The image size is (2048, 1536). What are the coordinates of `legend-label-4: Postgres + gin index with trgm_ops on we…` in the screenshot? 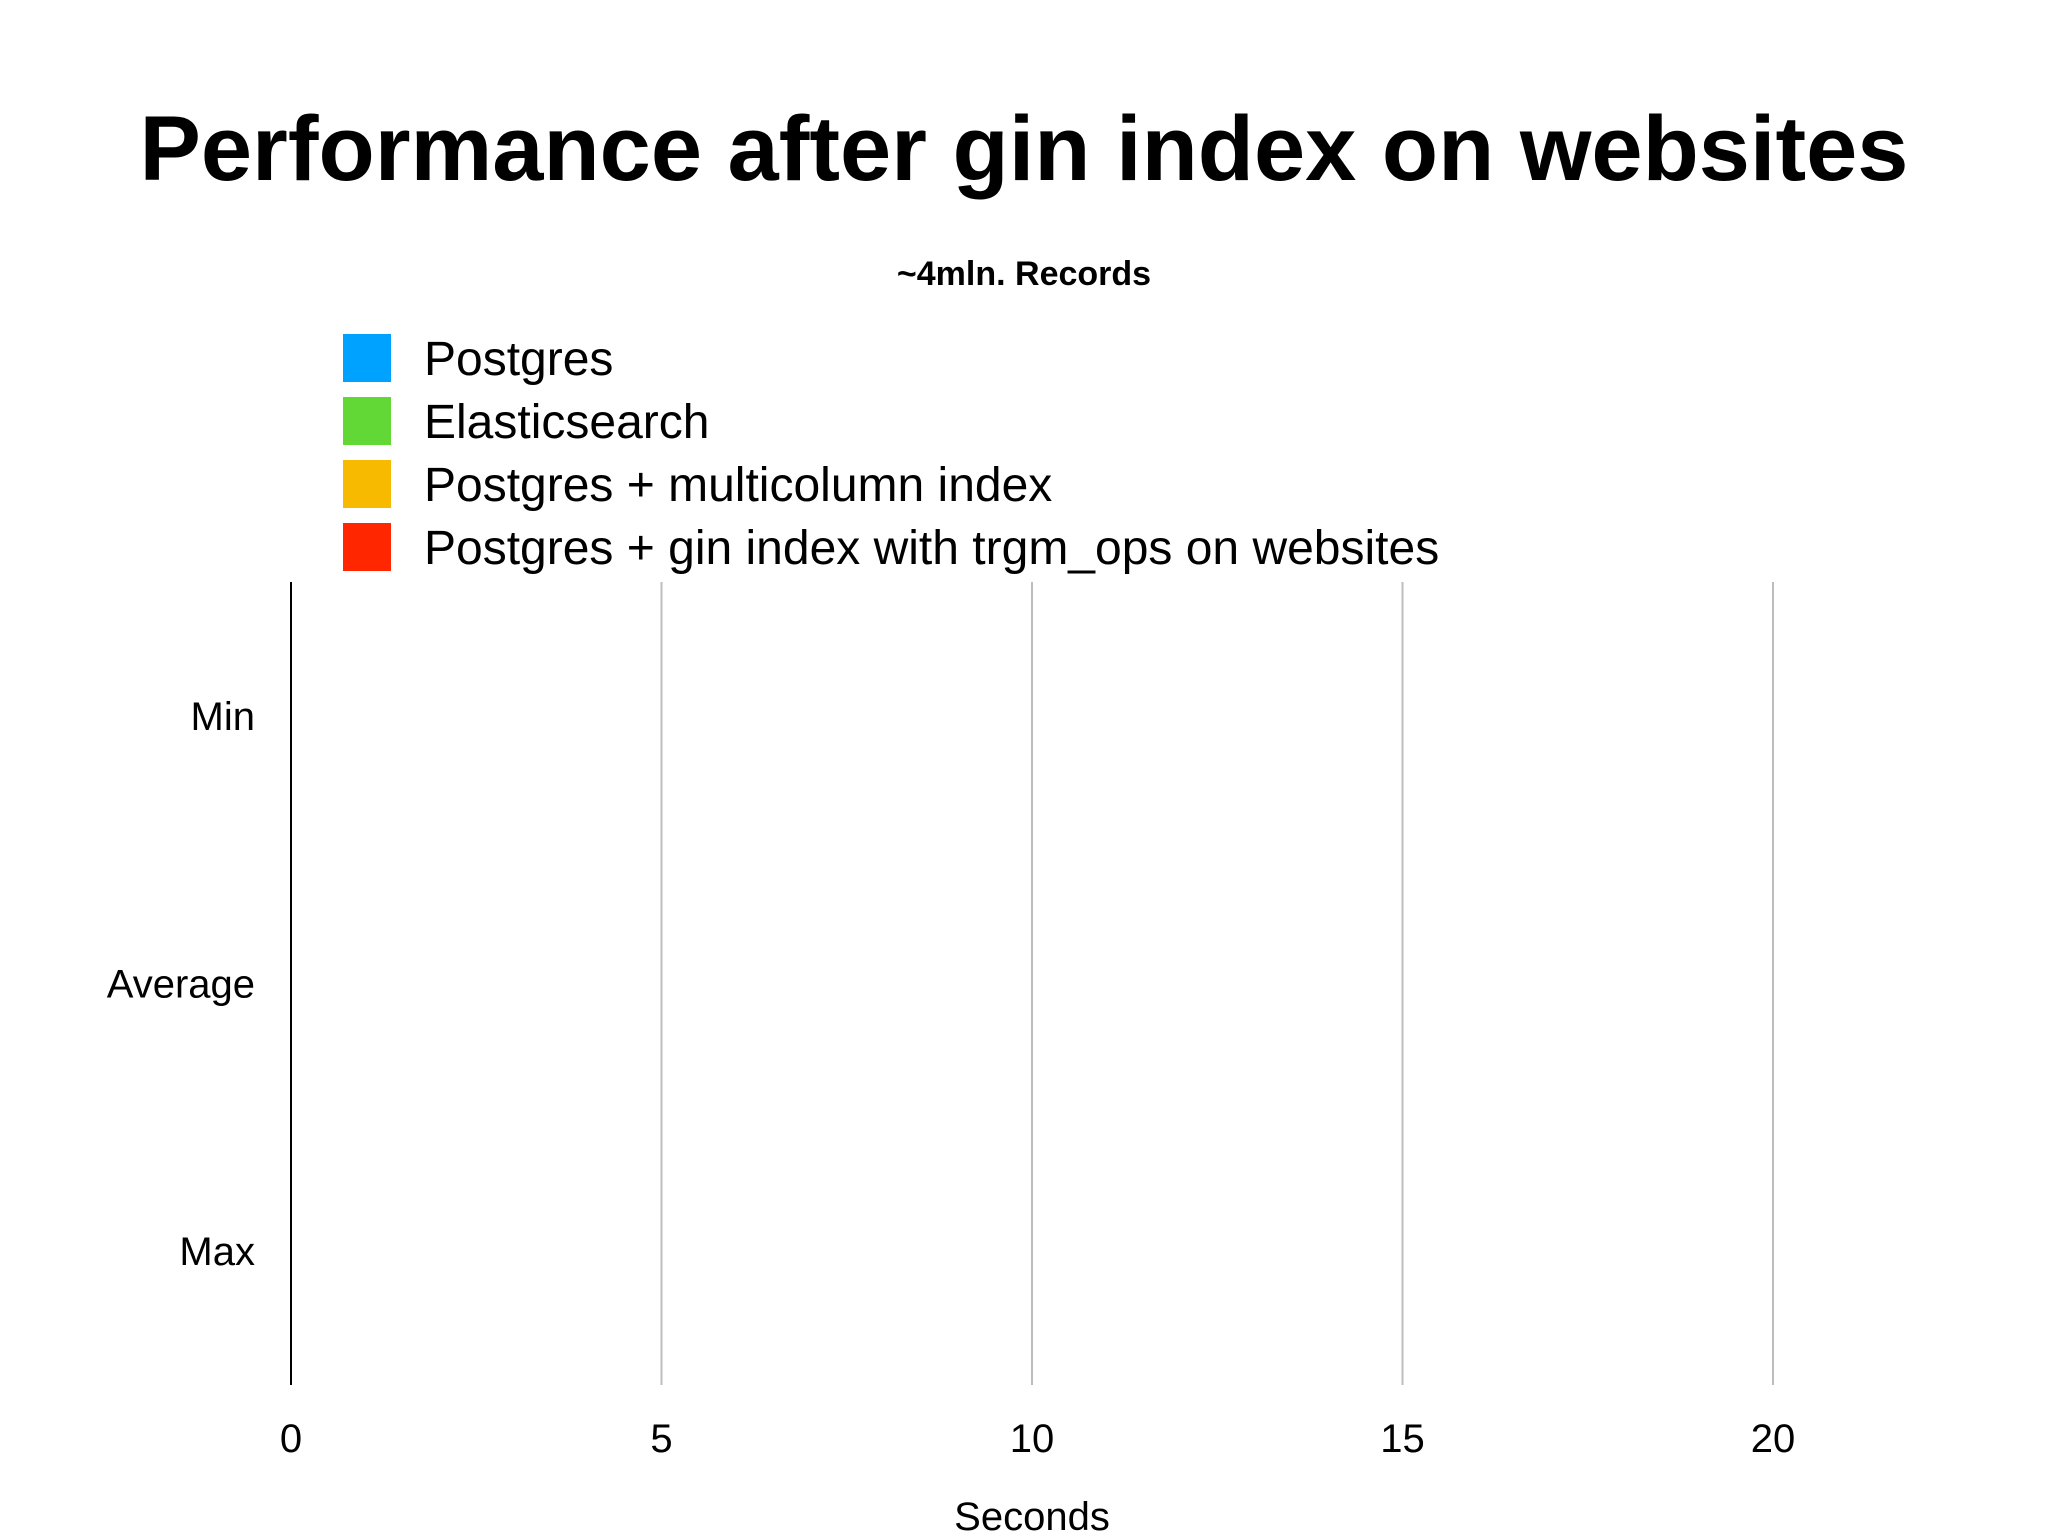 It's located at (931, 548).